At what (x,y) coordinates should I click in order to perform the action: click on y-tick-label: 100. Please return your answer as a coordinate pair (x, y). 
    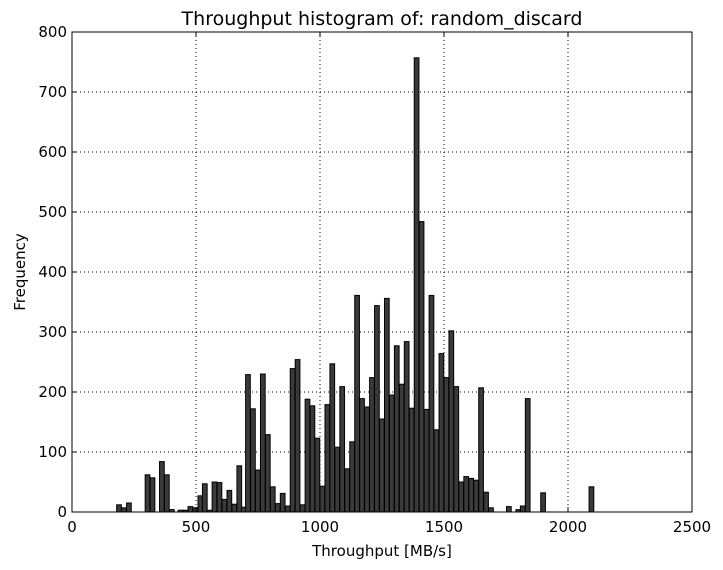
    Looking at the image, I should click on (52, 452).